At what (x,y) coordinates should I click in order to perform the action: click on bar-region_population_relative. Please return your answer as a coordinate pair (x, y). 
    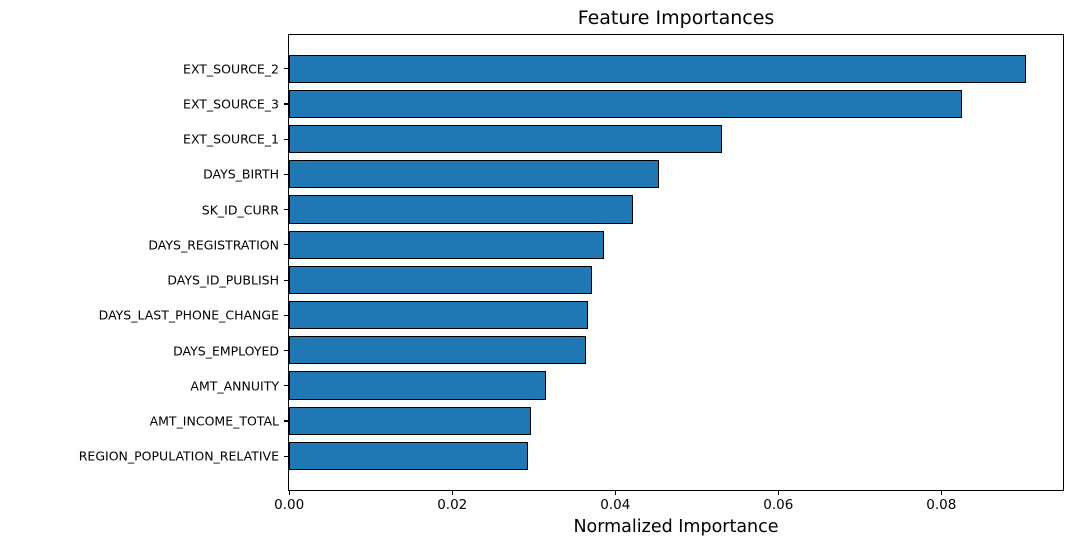
    Looking at the image, I should click on (408, 456).